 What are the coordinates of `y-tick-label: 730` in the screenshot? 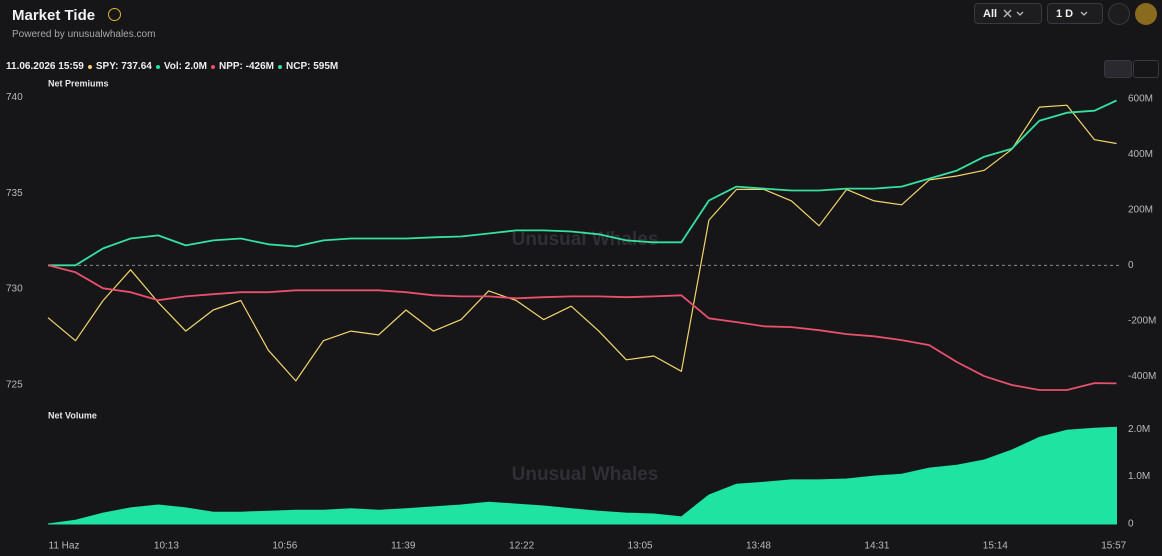 It's located at (14, 289).